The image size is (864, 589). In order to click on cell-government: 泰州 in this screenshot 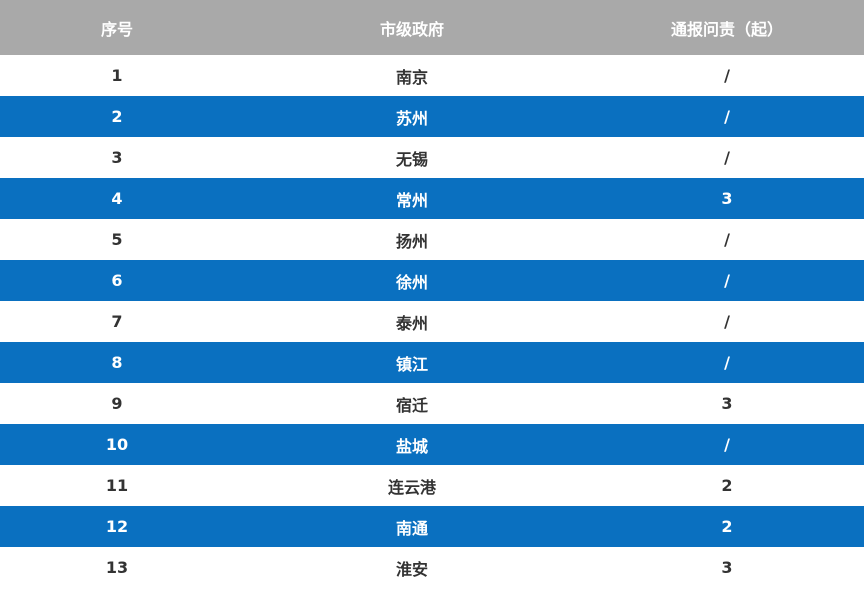, I will do `click(411, 323)`.